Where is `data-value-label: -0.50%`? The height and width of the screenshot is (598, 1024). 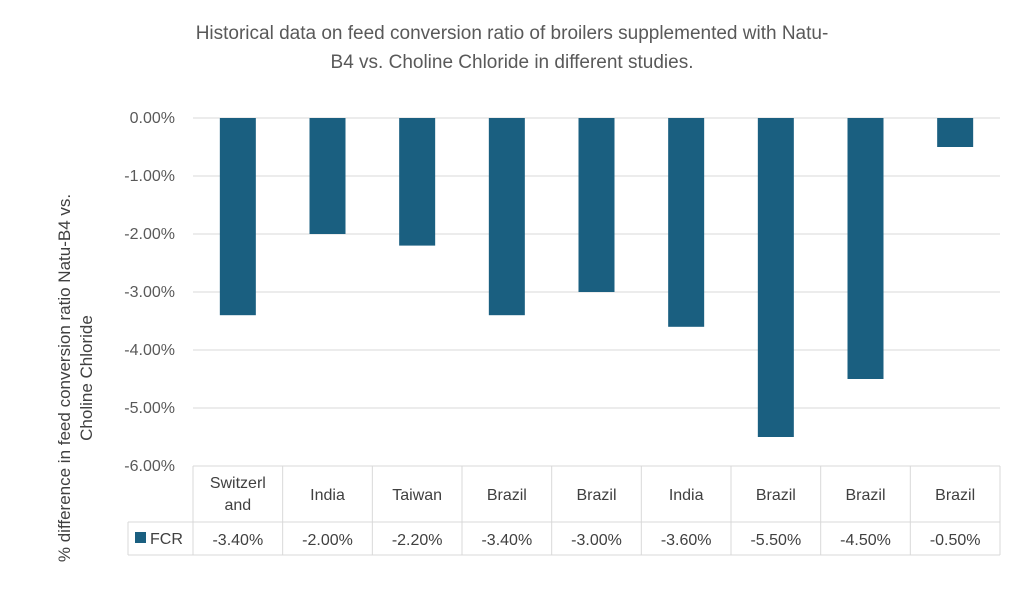 data-value-label: -0.50% is located at coordinates (955, 540).